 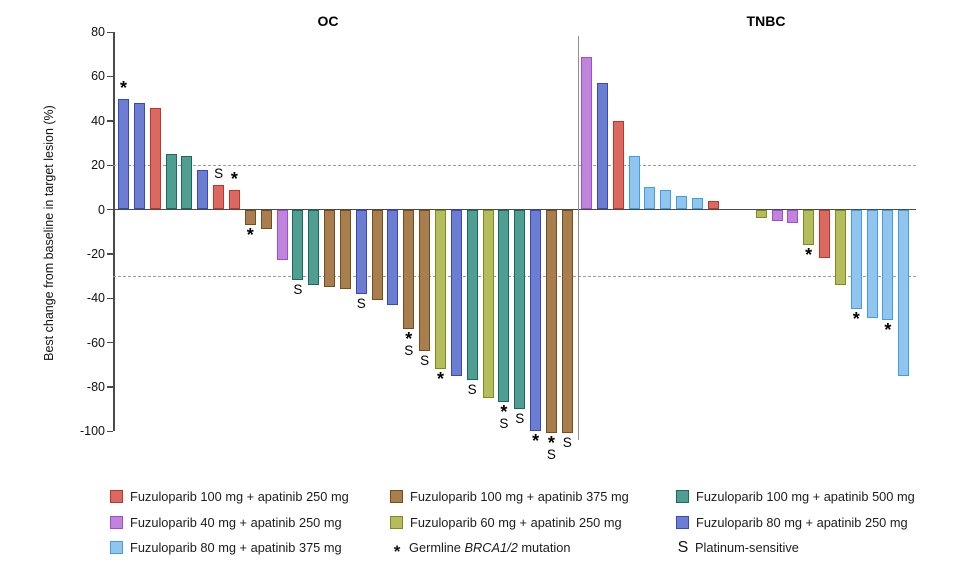 I want to click on legend-label: Fuzuloparib 80 mg + apatinib 375 mg, so click(x=236, y=548).